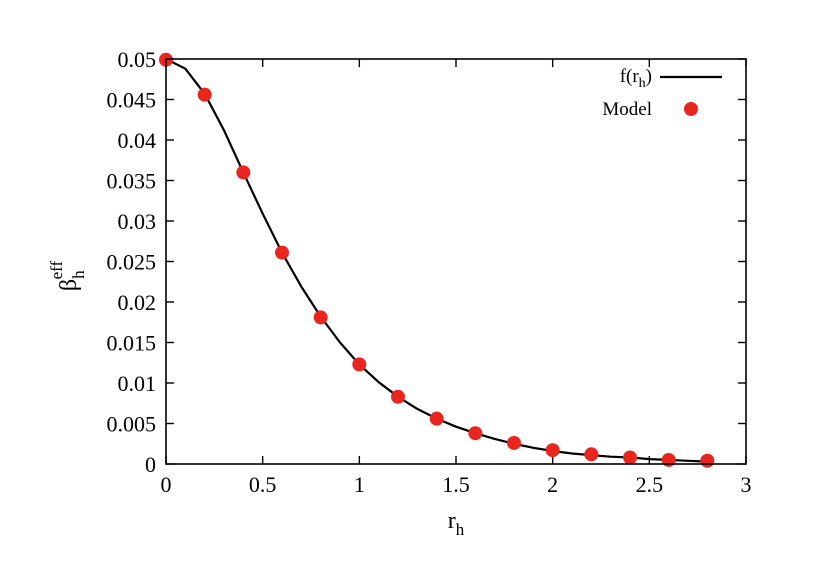  I want to click on y-tick-label: 0.025, so click(132, 262).